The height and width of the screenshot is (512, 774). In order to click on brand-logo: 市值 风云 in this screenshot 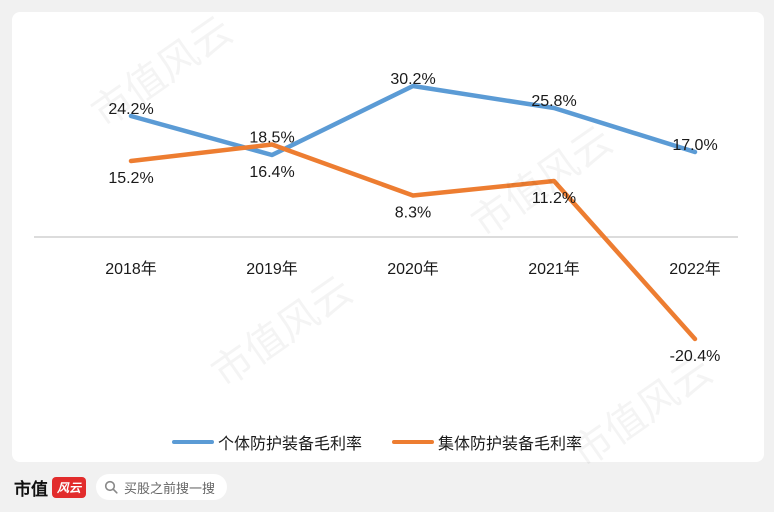, I will do `click(50, 487)`.